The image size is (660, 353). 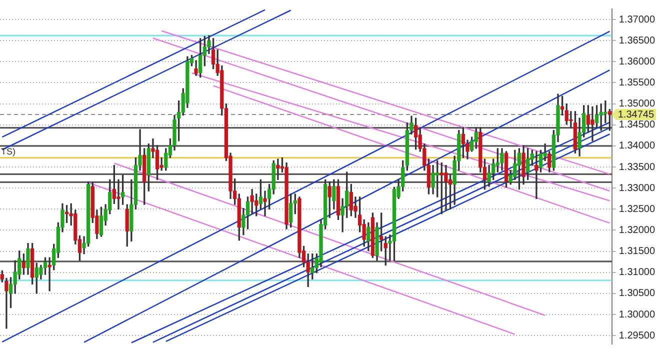 What do you see at coordinates (637, 167) in the screenshot?
I see `y-tick-label: 1.33500` at bounding box center [637, 167].